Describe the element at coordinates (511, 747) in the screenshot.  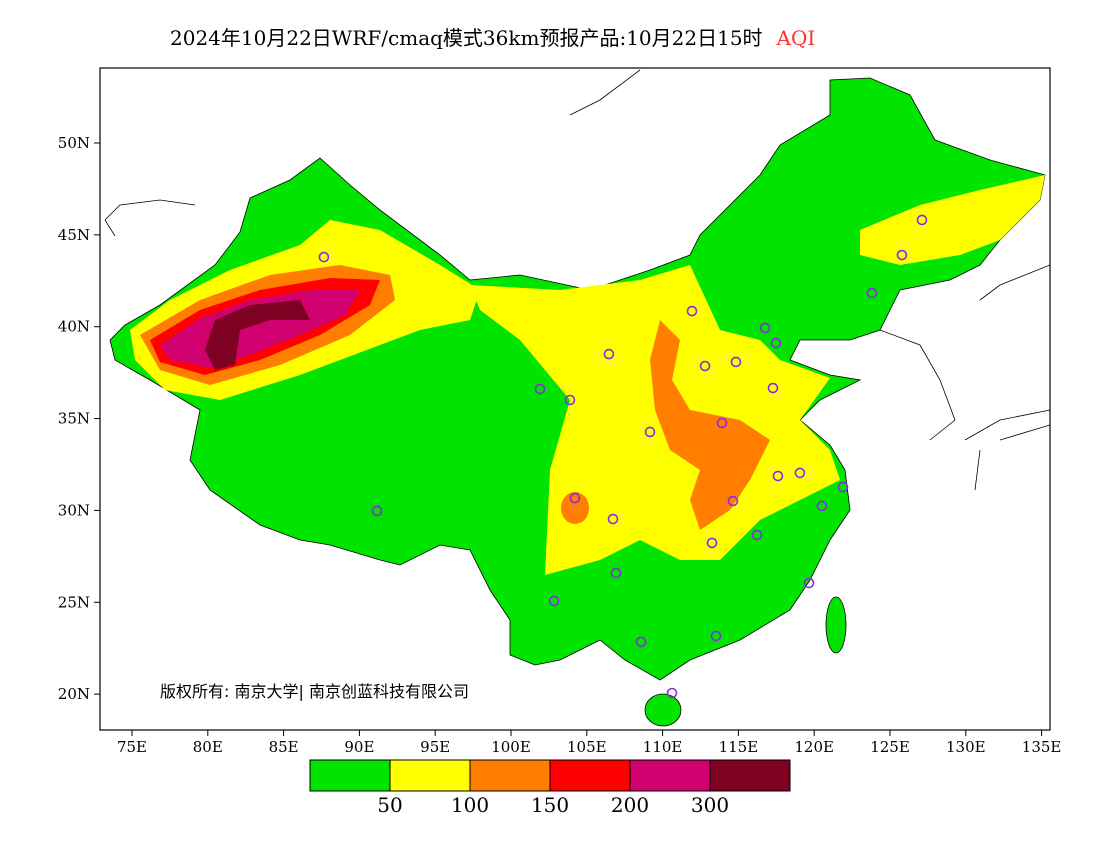
I see `lon-tick-label: 100E` at that location.